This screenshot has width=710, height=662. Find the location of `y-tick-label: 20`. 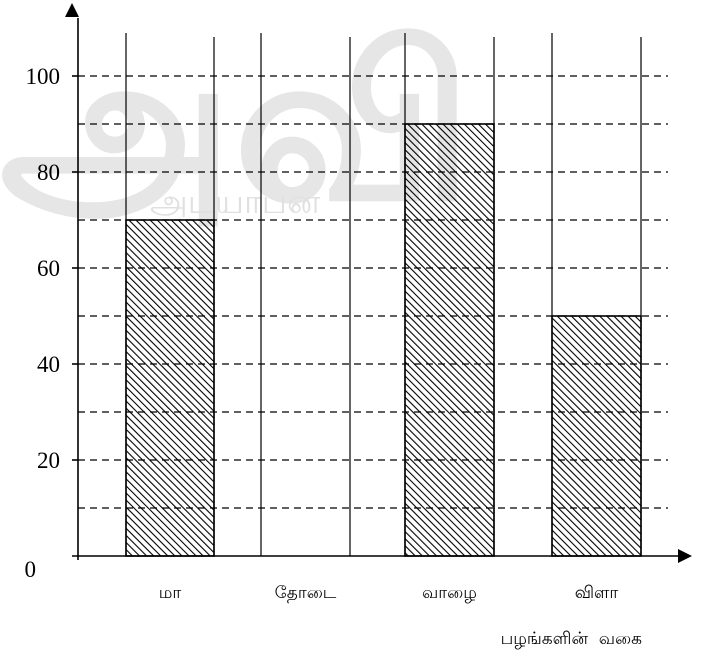

y-tick-label: 20 is located at coordinates (48, 460).